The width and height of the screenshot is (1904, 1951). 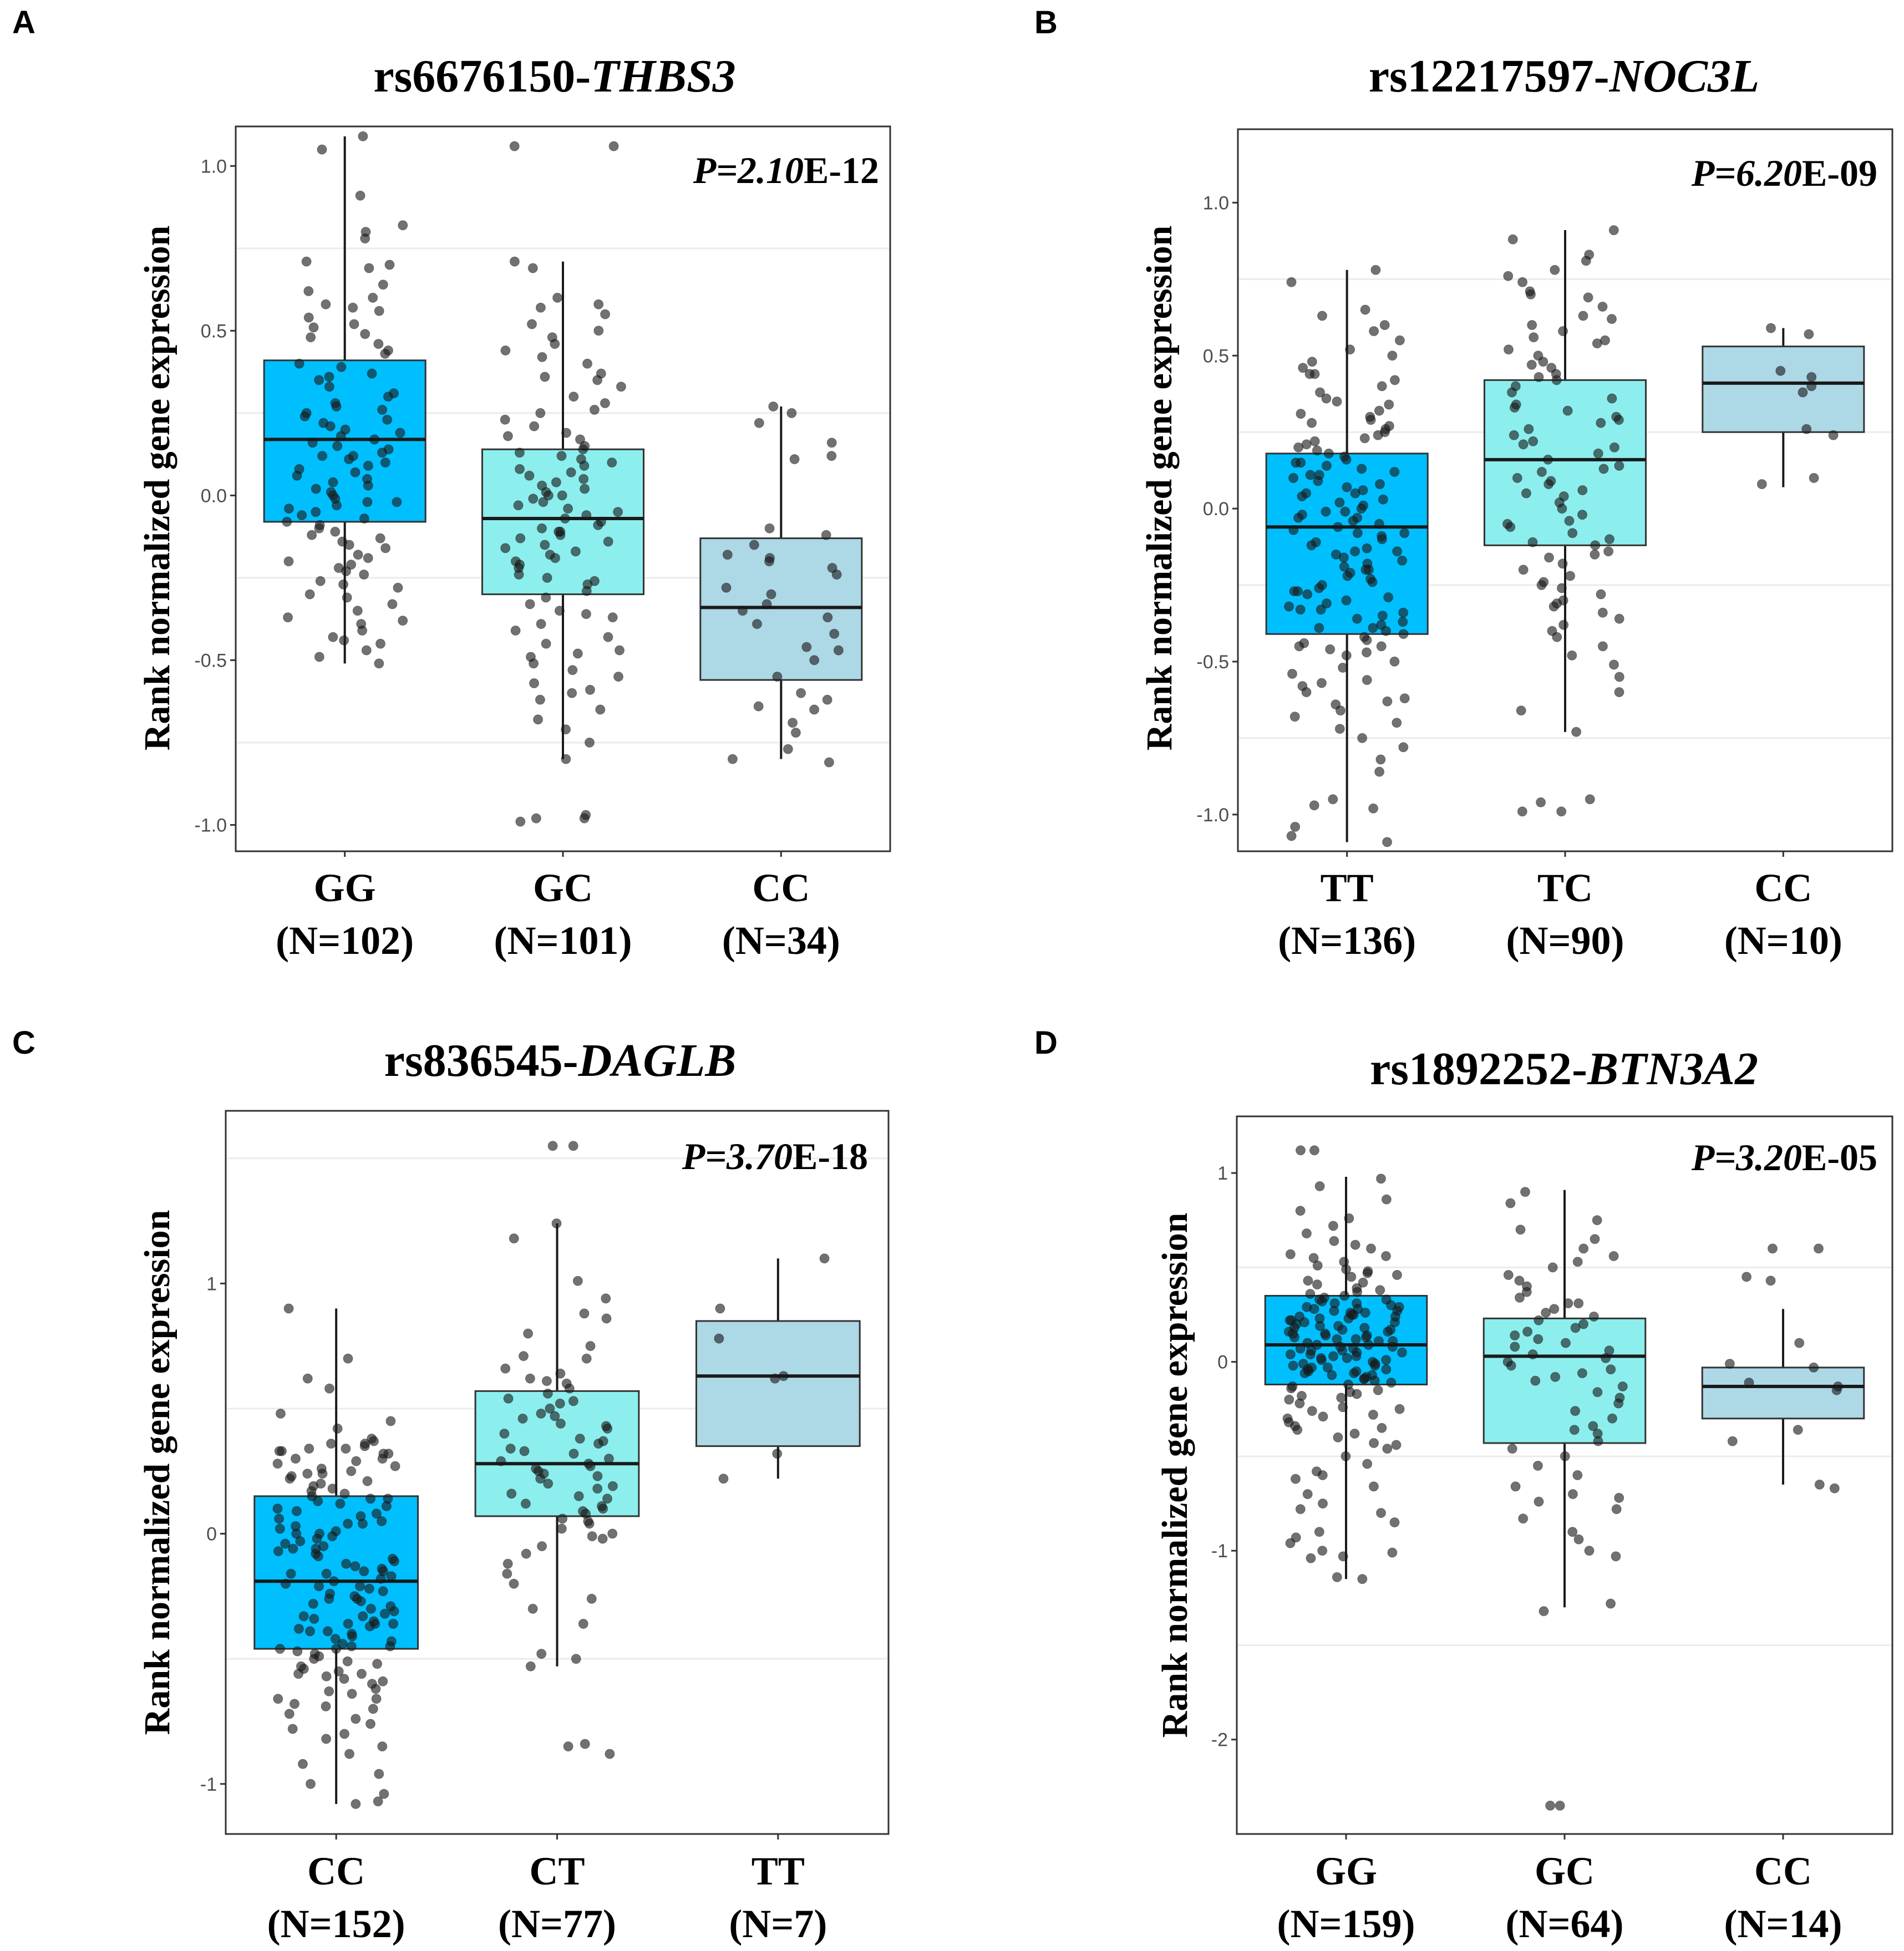 I want to click on y-tick-label: 0.0, so click(x=214, y=496).